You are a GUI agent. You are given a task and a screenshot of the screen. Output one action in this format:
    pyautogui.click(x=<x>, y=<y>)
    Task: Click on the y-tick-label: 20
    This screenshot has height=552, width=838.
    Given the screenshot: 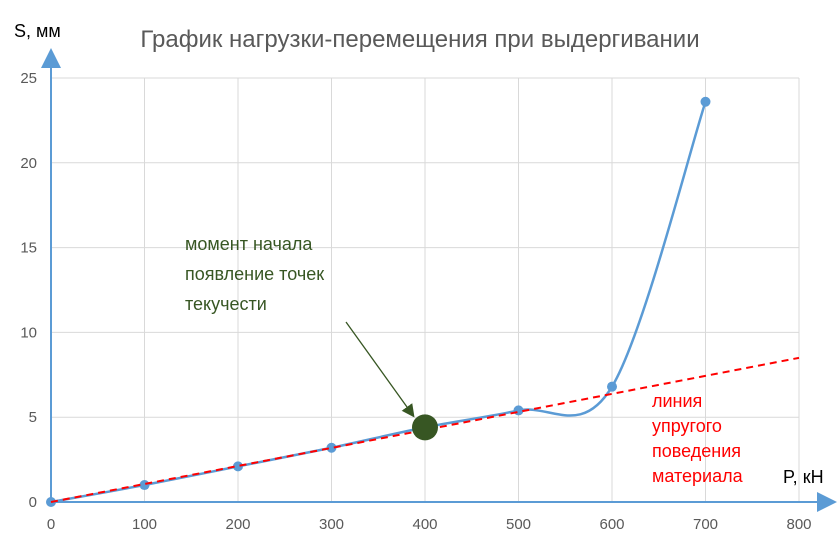 What is the action you would take?
    pyautogui.click(x=28, y=163)
    